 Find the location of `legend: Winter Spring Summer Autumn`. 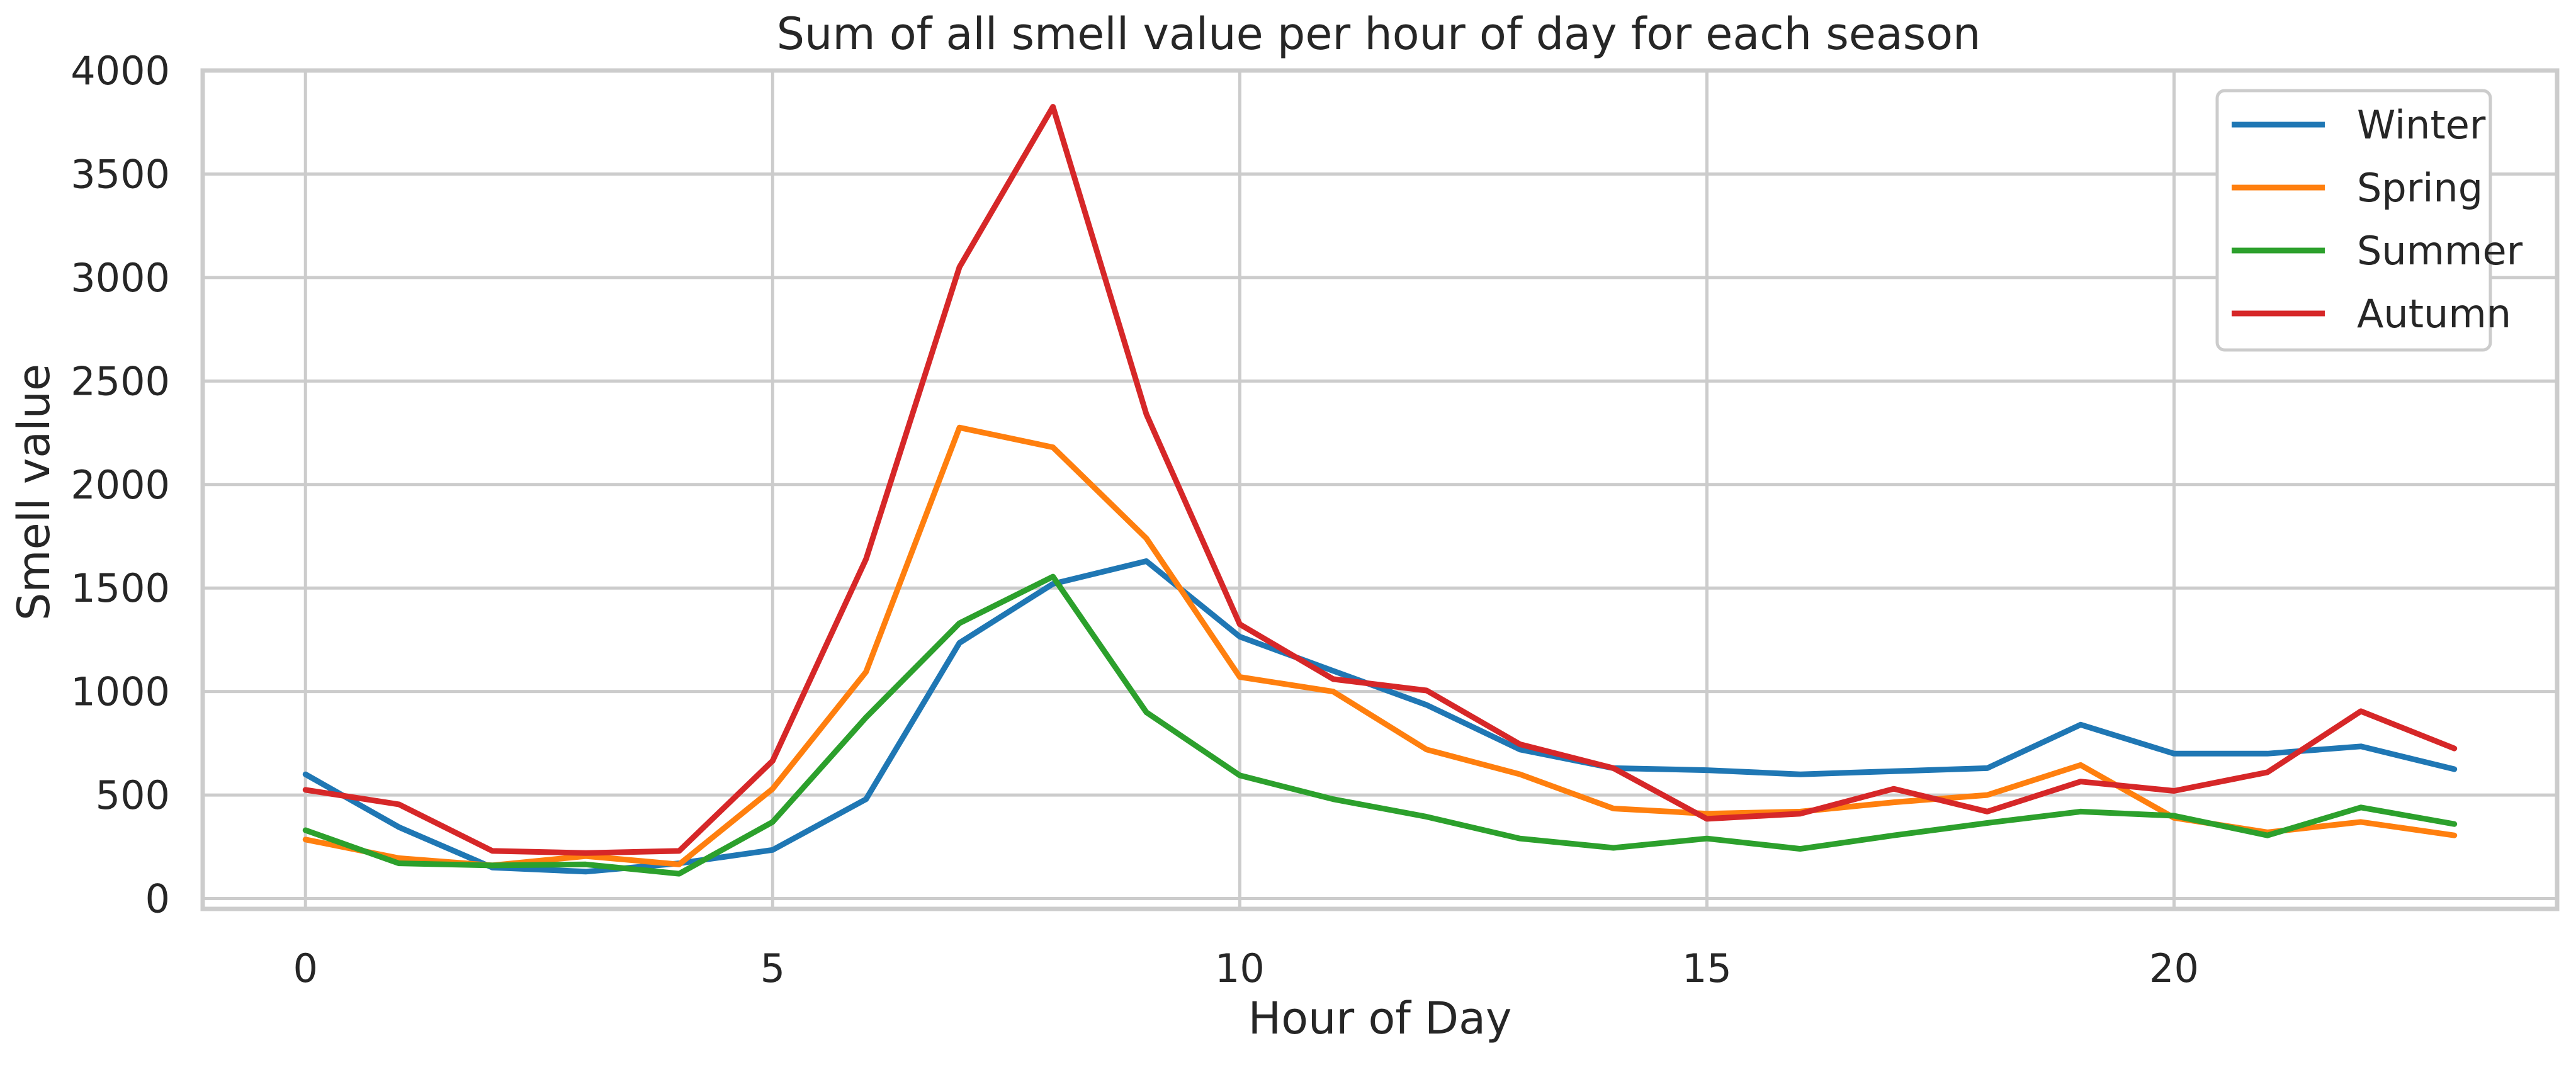

legend: Winter Spring Summer Autumn is located at coordinates (2369, 221).